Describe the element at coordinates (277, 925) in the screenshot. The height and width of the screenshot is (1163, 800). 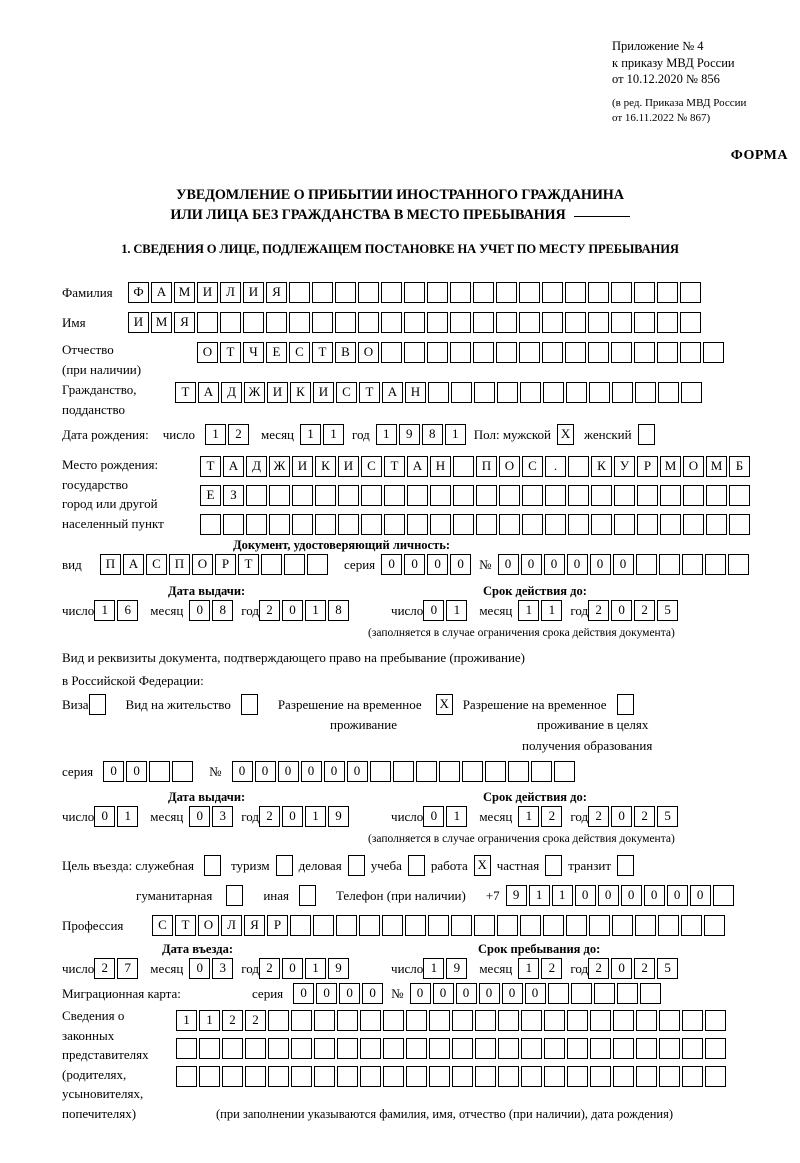
I see `char-cell: Р` at that location.